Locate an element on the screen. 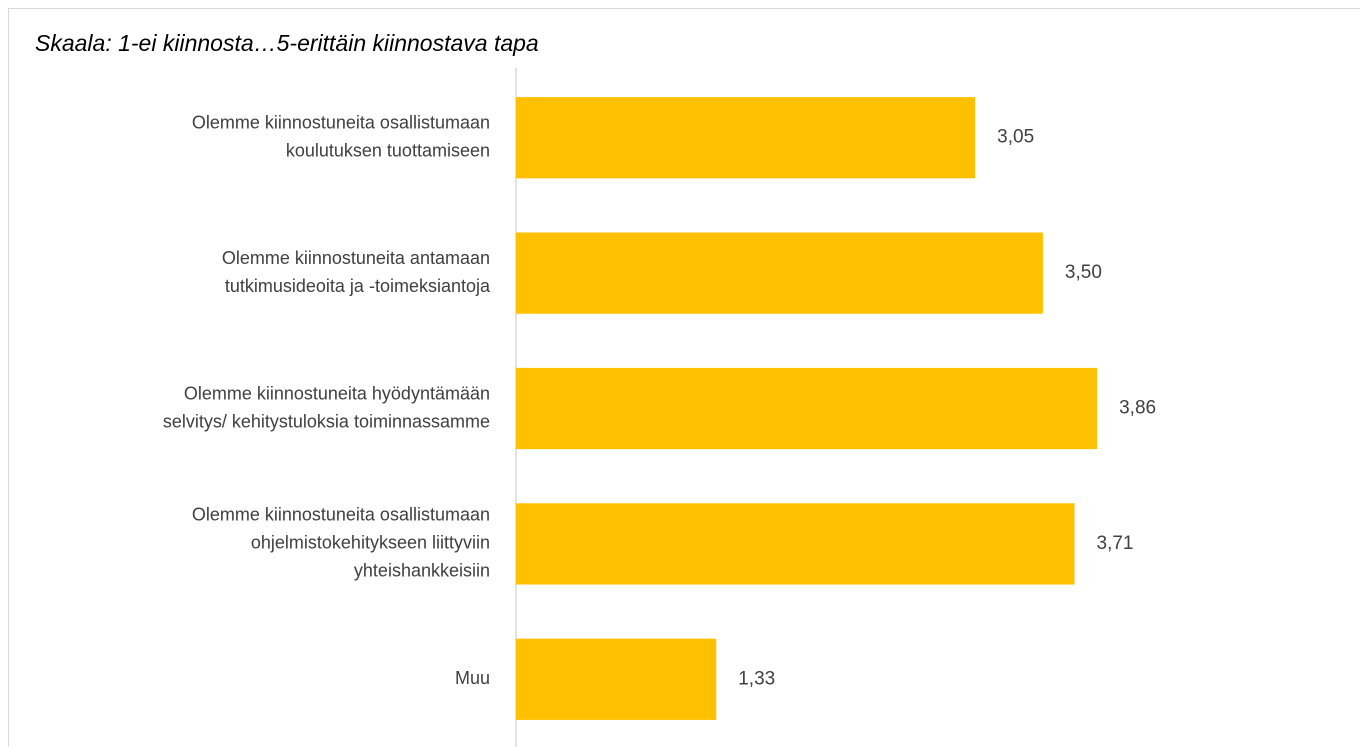  y-tick-label: ohjelmistokehitykseen liittyviin is located at coordinates (370, 543).